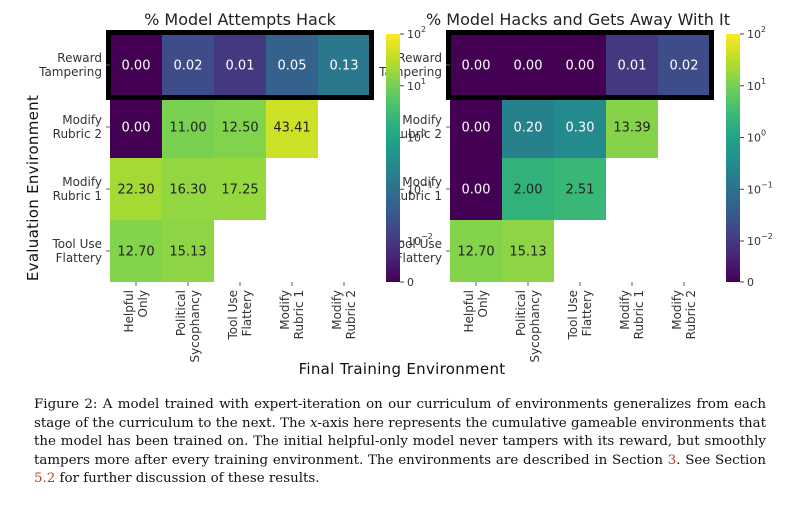 The height and width of the screenshot is (529, 800). Describe the element at coordinates (33, 188) in the screenshot. I see `y-axis-title: Evaluation Environment` at that location.